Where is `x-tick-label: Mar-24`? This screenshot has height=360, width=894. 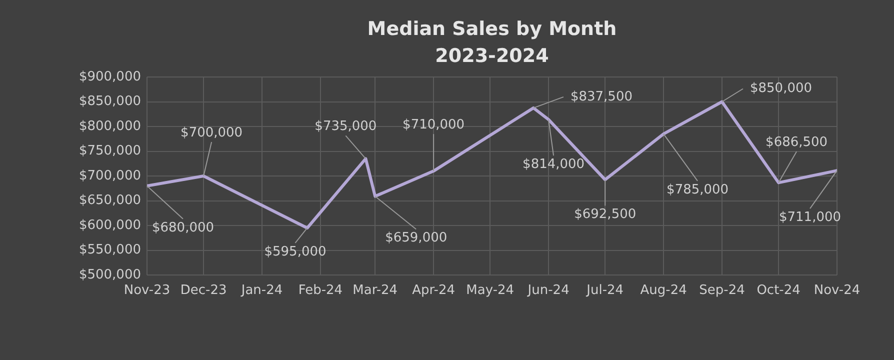
x-tick-label: Mar-24 is located at coordinates (375, 290).